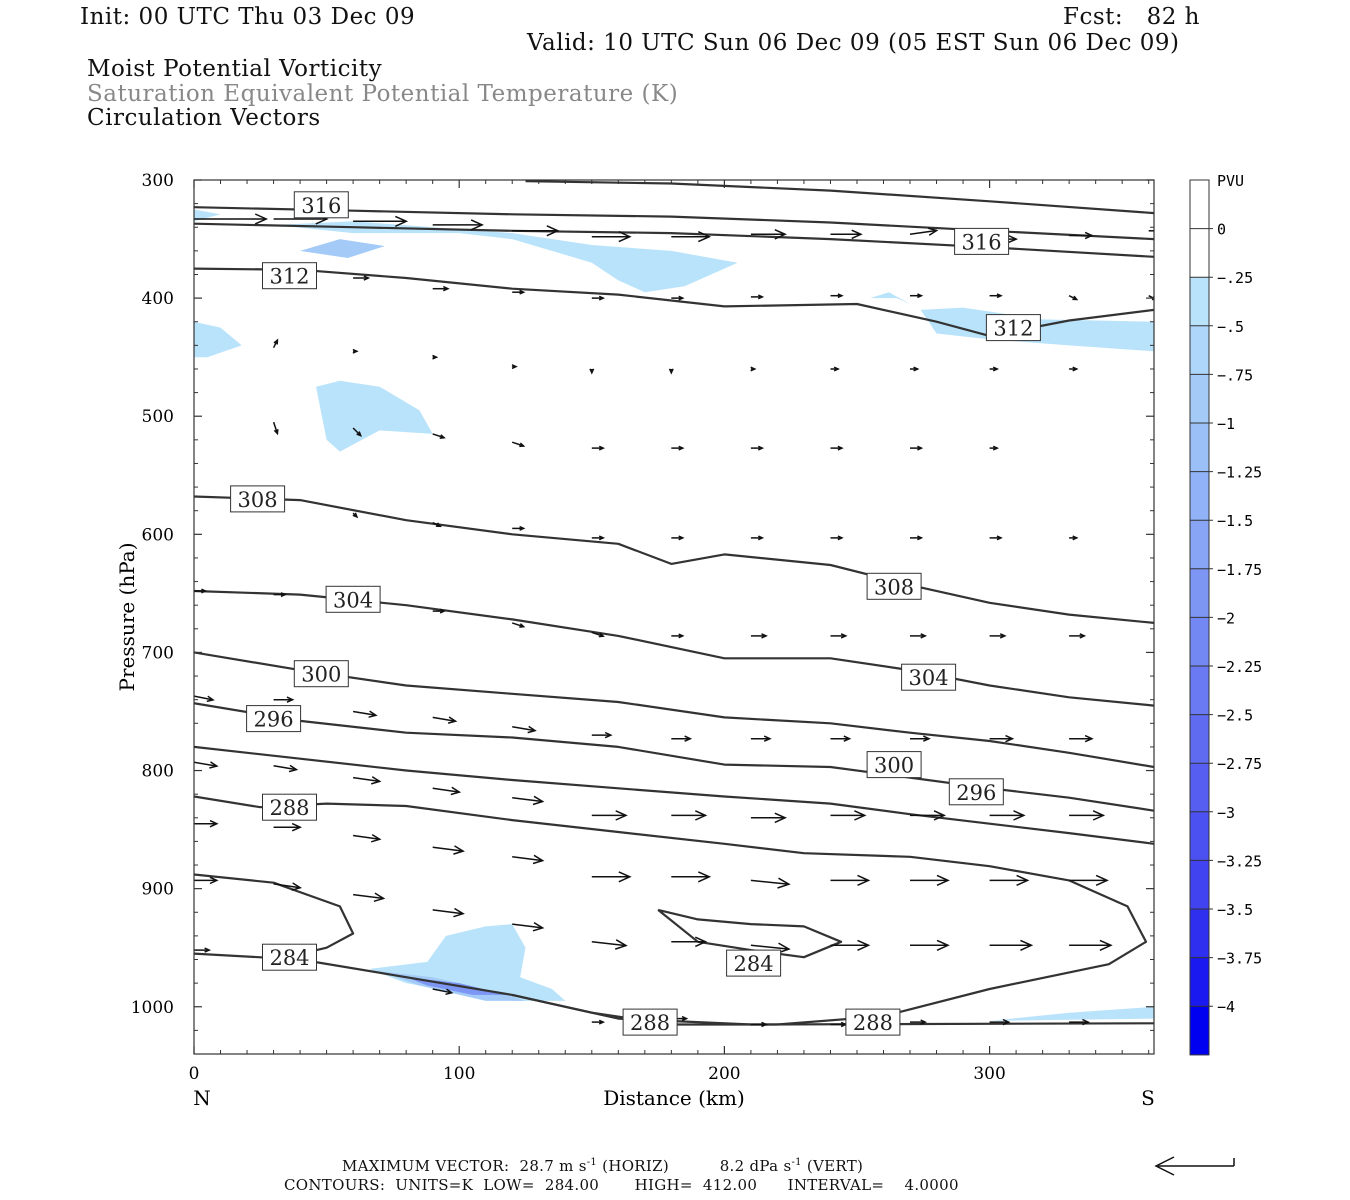  I want to click on colorbar-level-label: −3.75, so click(1239, 959).